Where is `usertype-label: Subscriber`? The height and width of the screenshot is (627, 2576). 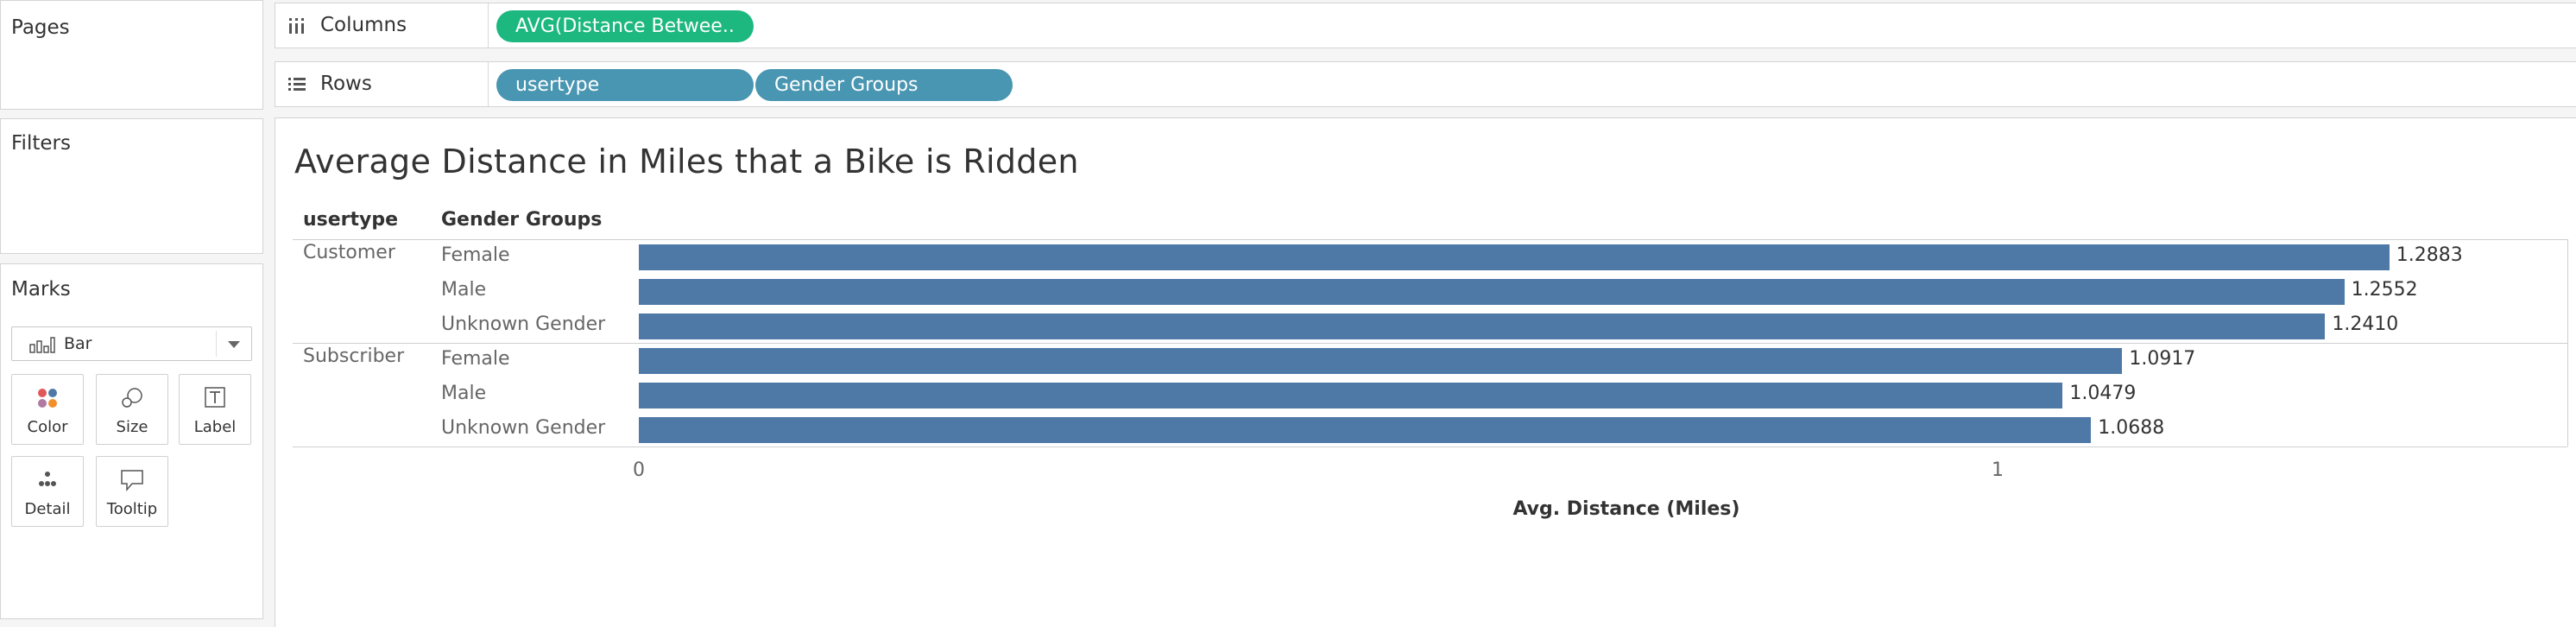
usertype-label: Subscriber is located at coordinates (354, 356).